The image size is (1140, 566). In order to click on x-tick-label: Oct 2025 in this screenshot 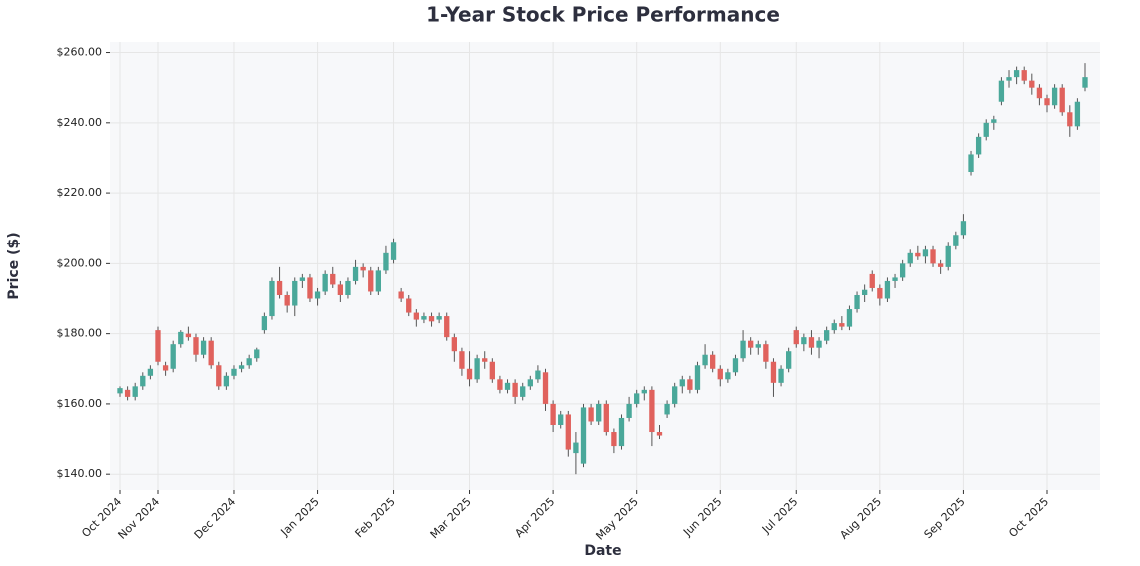, I will do `click(1028, 517)`.